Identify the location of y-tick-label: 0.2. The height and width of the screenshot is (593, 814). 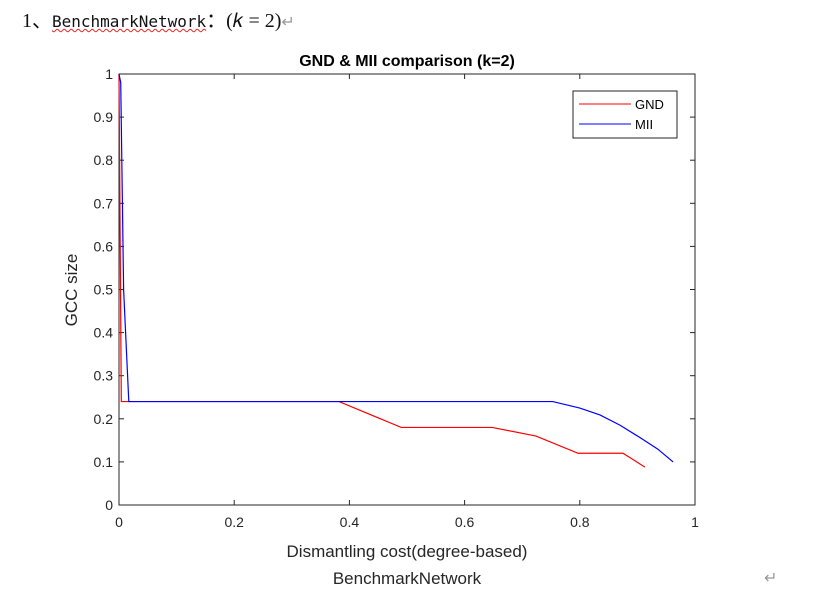
(104, 419).